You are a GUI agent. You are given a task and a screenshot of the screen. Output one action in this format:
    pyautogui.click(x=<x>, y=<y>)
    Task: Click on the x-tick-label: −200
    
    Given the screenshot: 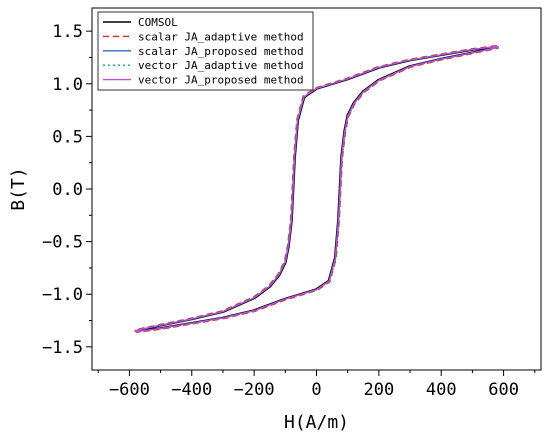 What is the action you would take?
    pyautogui.click(x=254, y=390)
    